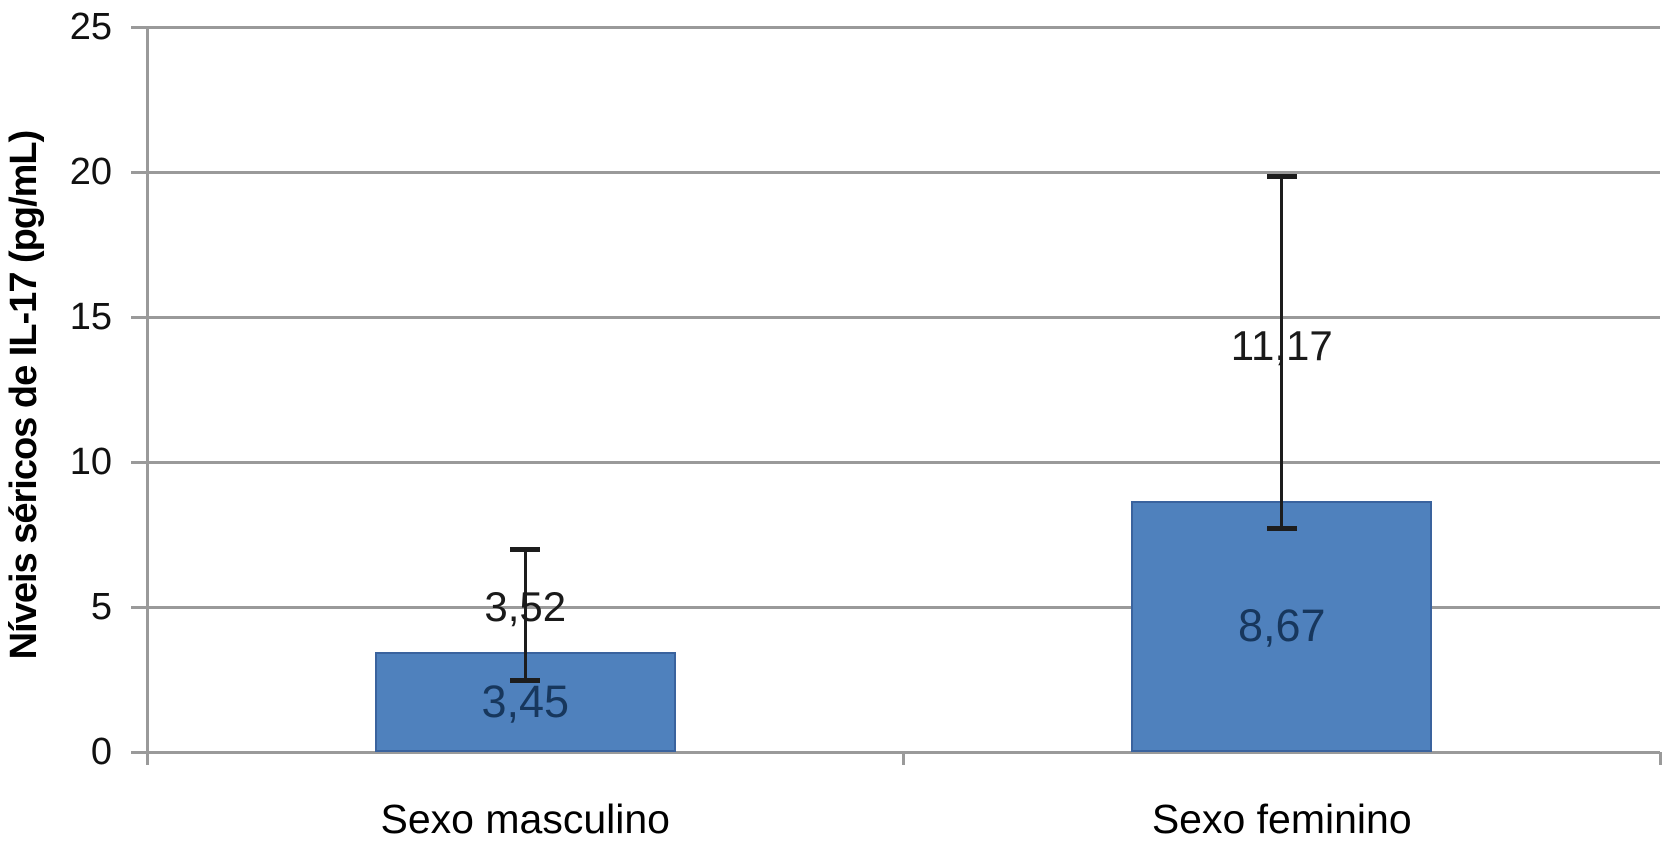 The width and height of the screenshot is (1671, 844). Describe the element at coordinates (90, 172) in the screenshot. I see `y-tick-label-20: 20` at that location.